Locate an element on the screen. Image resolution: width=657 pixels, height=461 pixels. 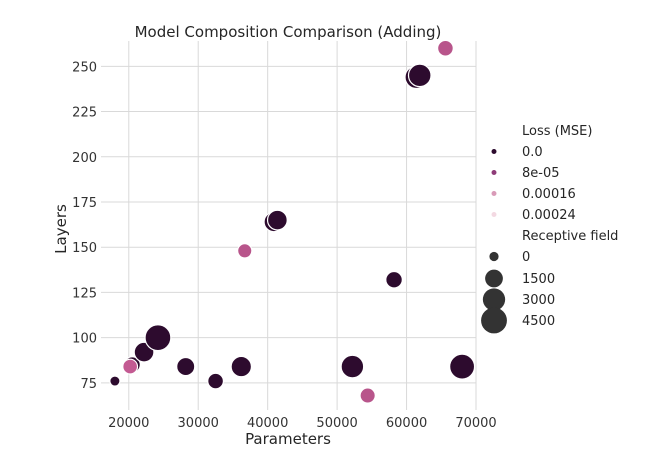
y-tick-label: 75 is located at coordinates (88, 384).